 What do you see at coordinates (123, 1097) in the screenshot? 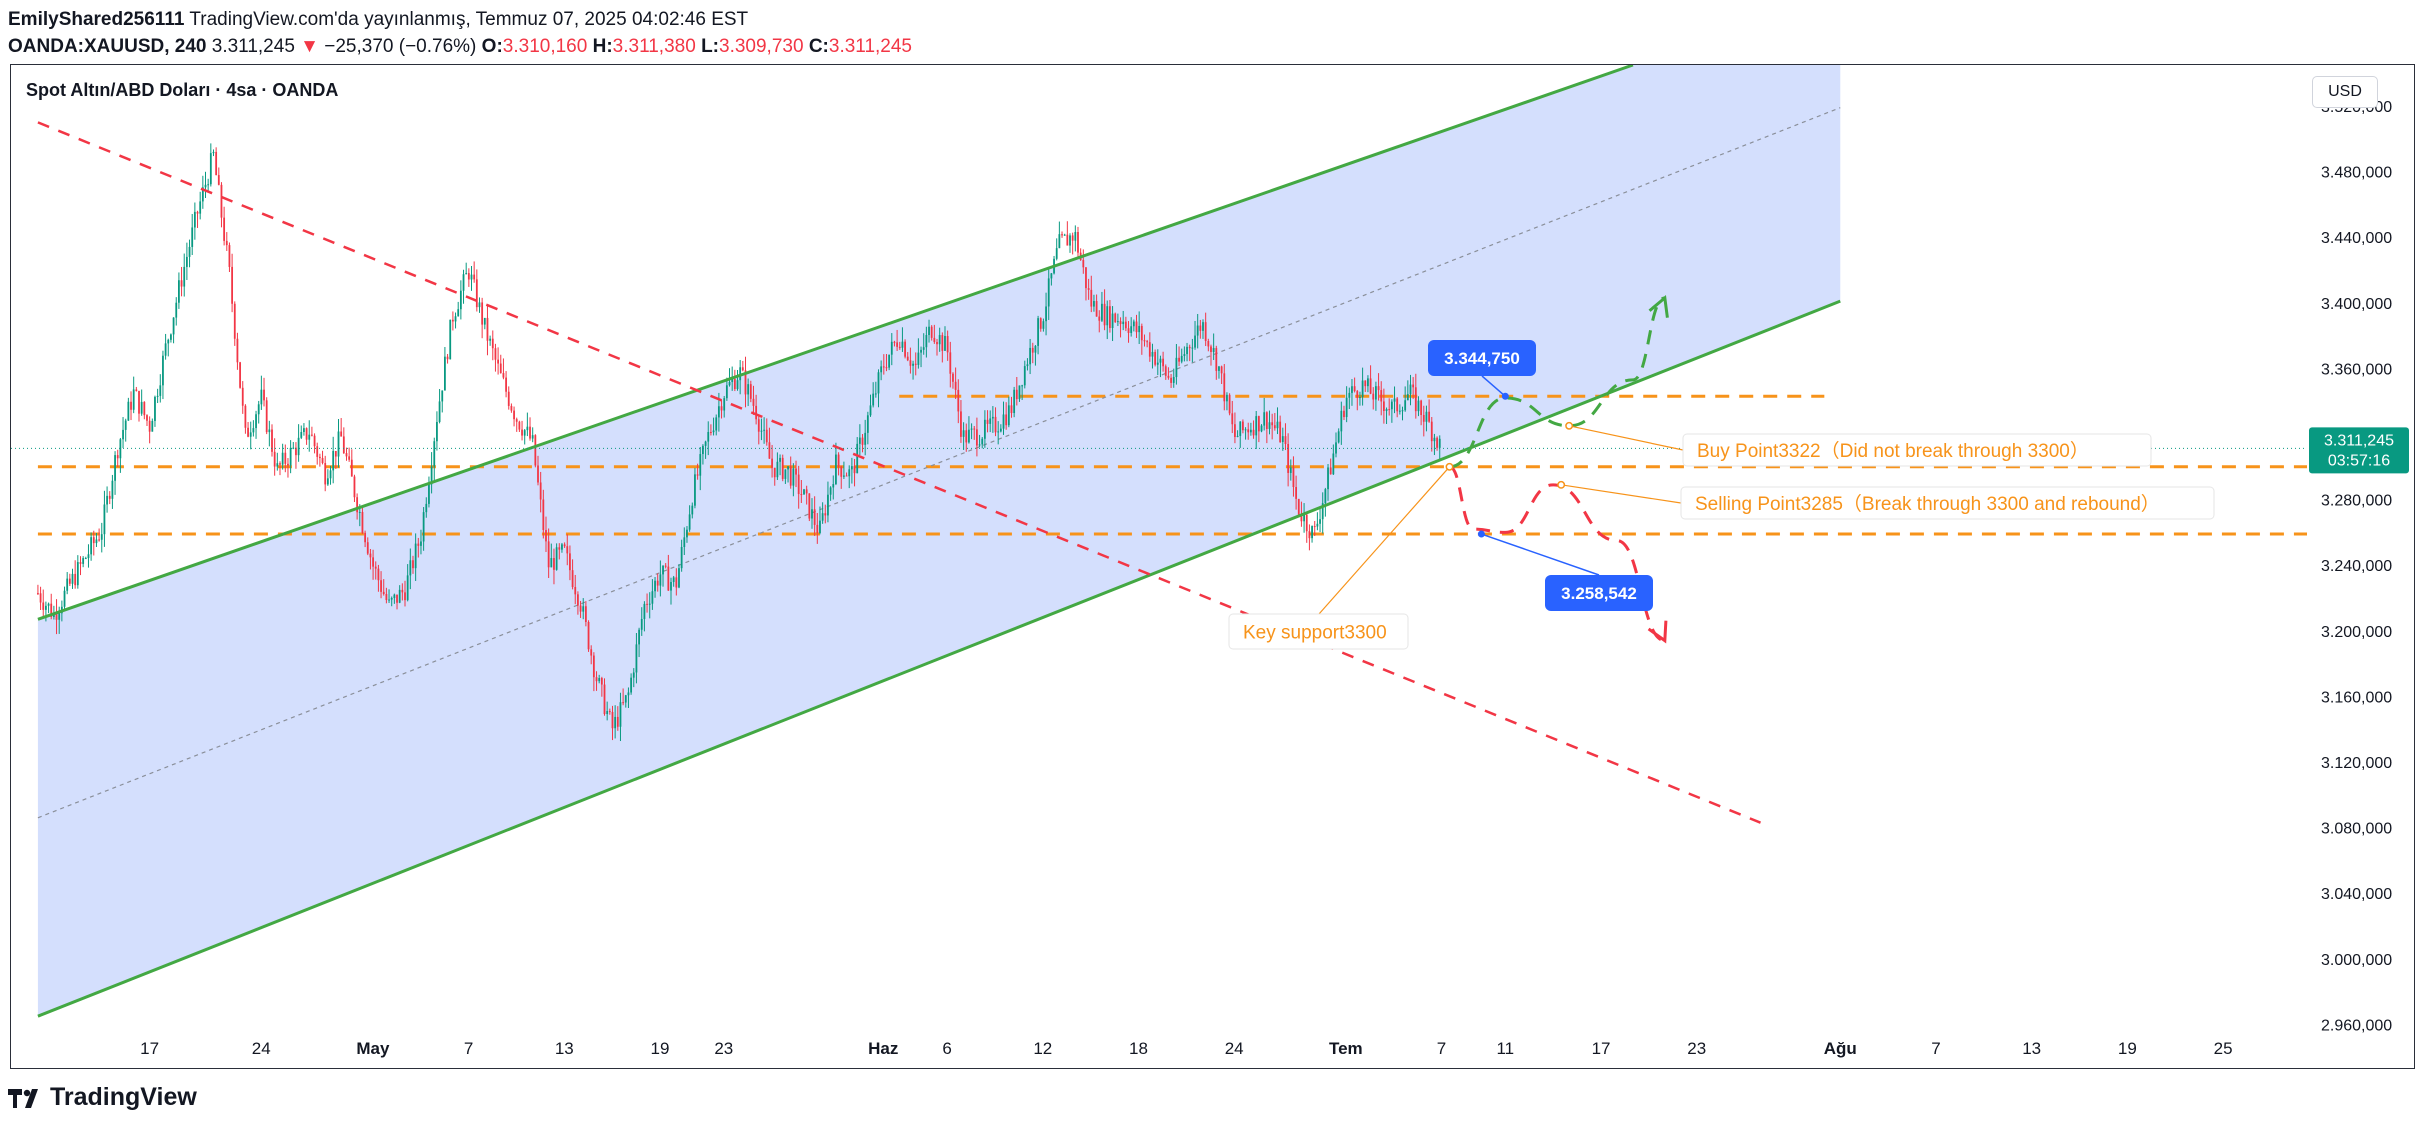
I see `tradingview-brand: TradingView` at bounding box center [123, 1097].